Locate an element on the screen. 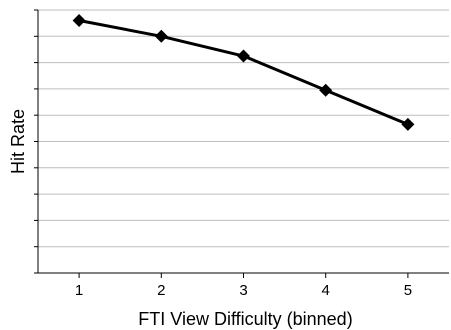 Image resolution: width=451 pixels, height=330 pixels. x-tick-label: 2 is located at coordinates (161, 290).